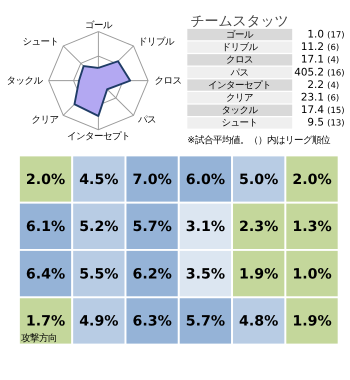 The image size is (350, 380). What do you see at coordinates (315, 34) in the screenshot?
I see `data-label: 1.0` at bounding box center [315, 34].